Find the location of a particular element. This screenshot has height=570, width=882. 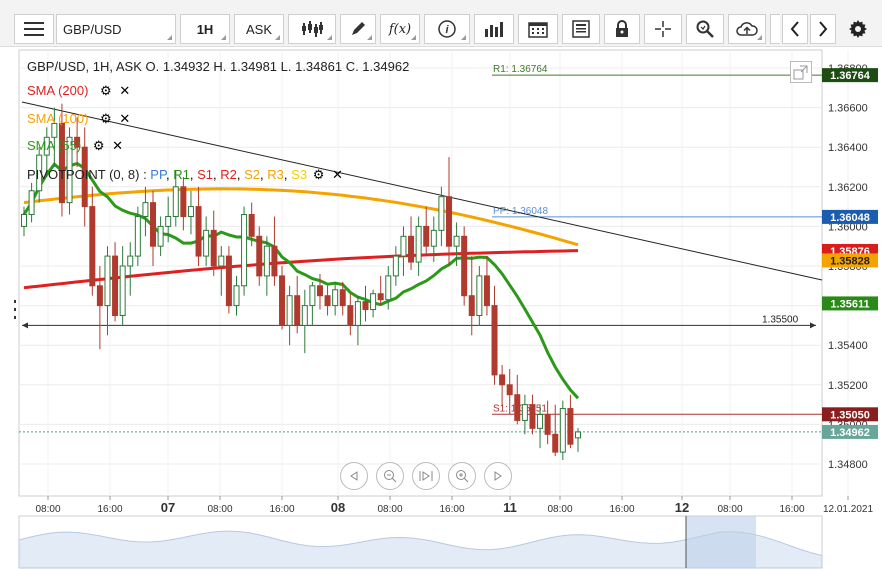

crosshair-icon is located at coordinates (663, 29).